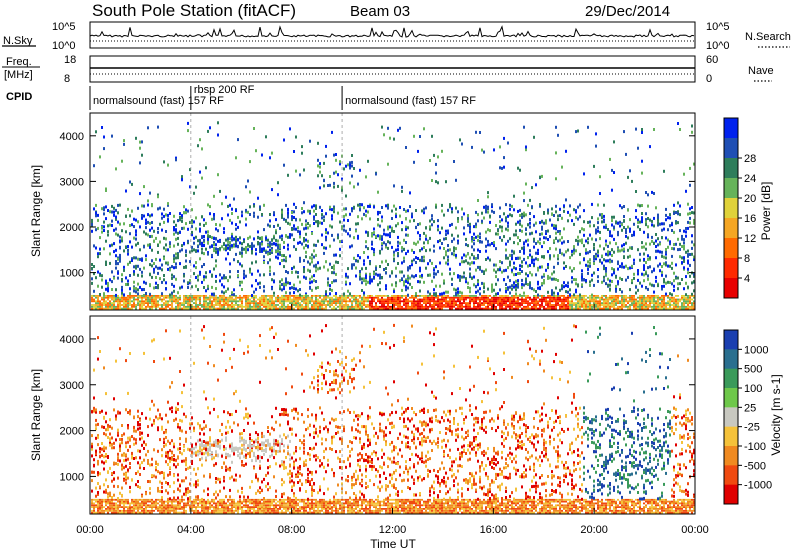 This screenshot has height=554, width=800. What do you see at coordinates (18, 75) in the screenshot?
I see `frequency-unit: [MHz]` at bounding box center [18, 75].